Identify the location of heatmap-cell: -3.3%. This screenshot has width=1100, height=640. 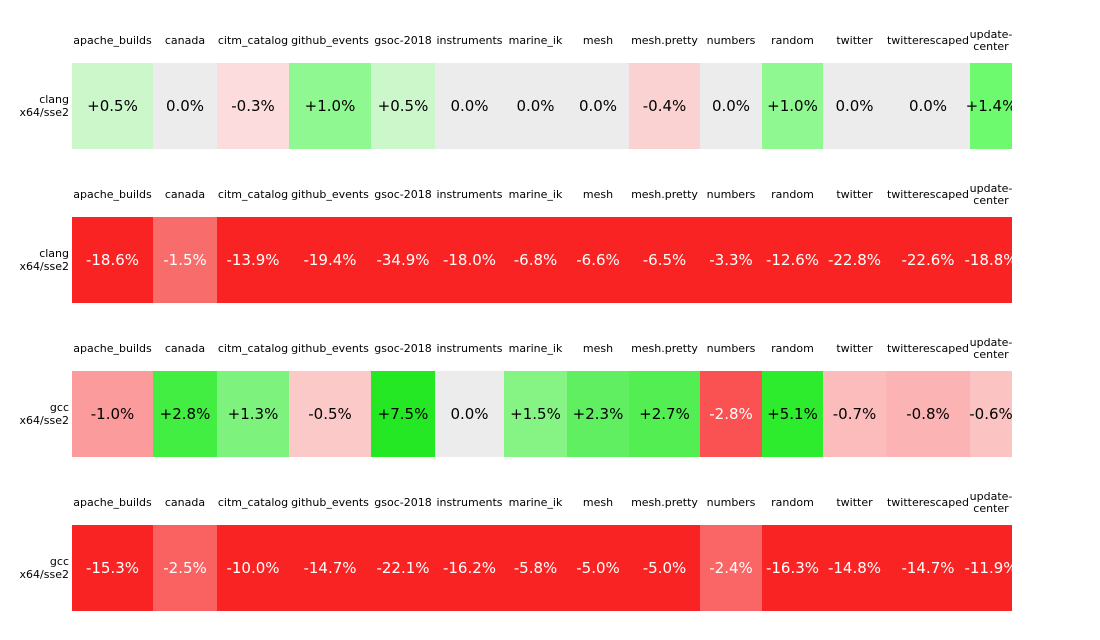
(731, 260).